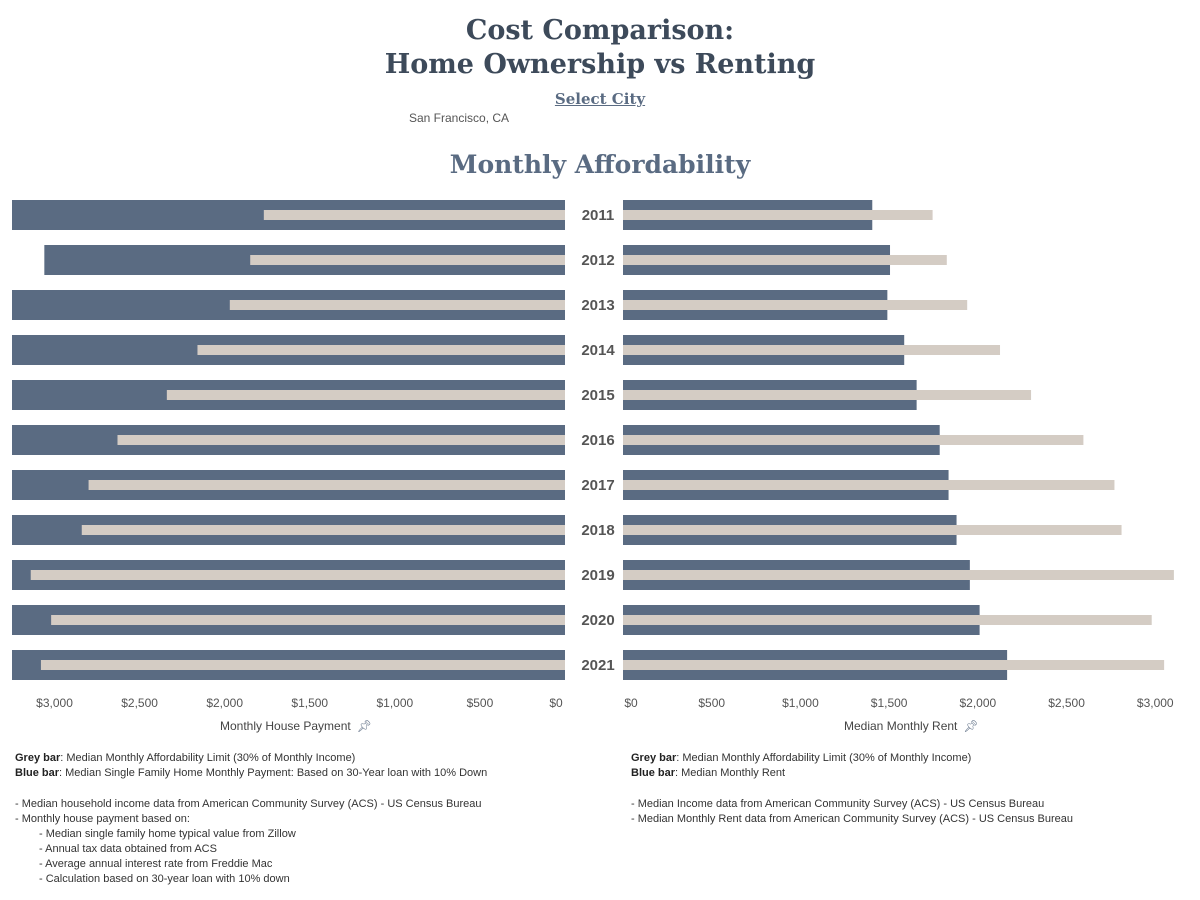  I want to click on left-axis-tick: $1,500, so click(309, 703).